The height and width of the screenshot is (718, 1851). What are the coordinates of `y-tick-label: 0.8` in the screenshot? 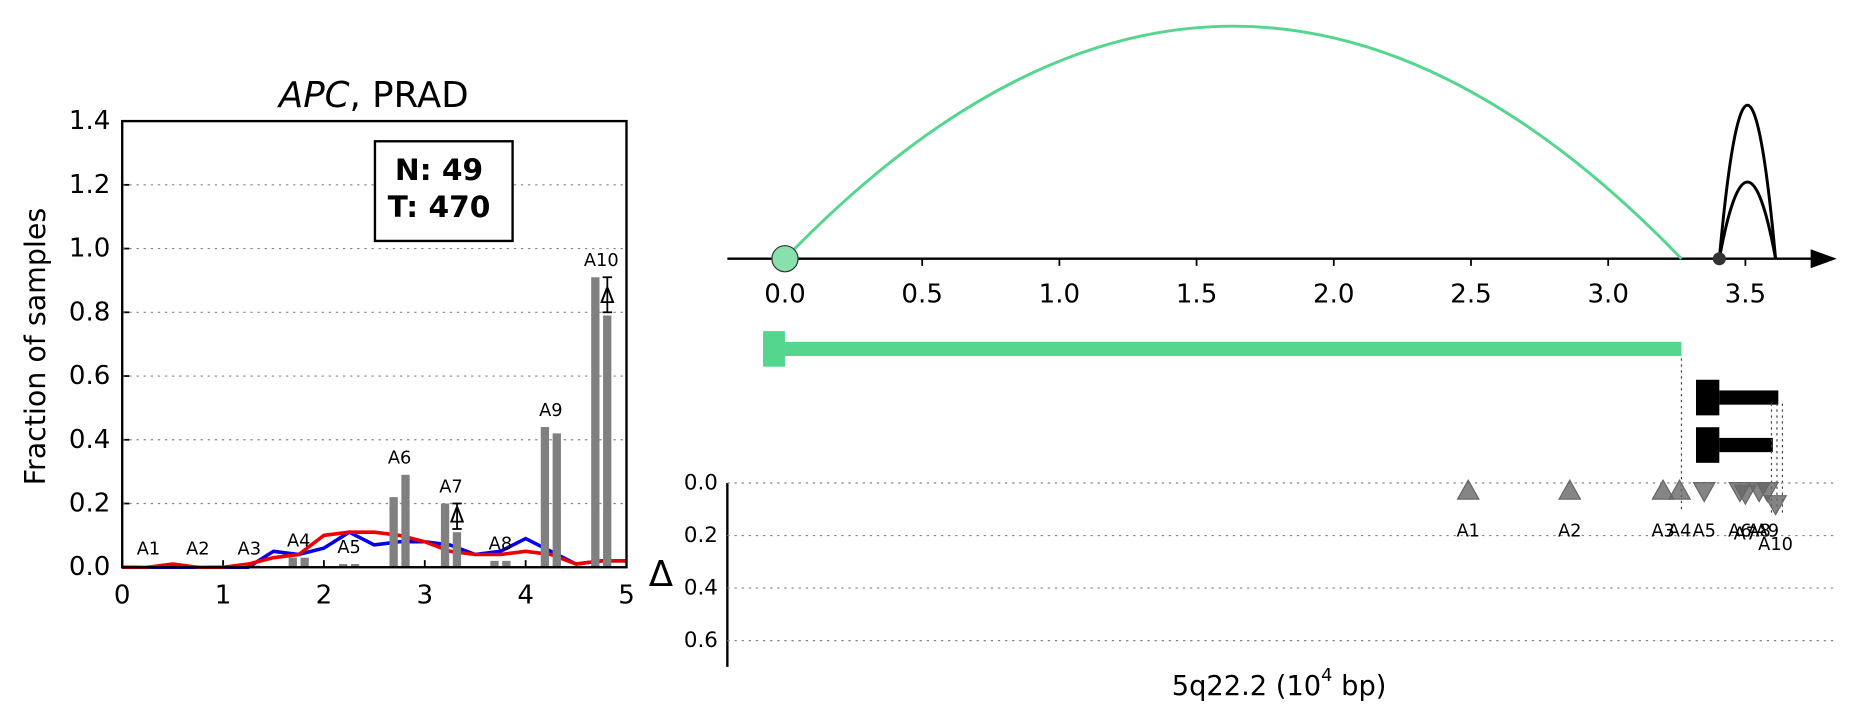 It's located at (90, 312).